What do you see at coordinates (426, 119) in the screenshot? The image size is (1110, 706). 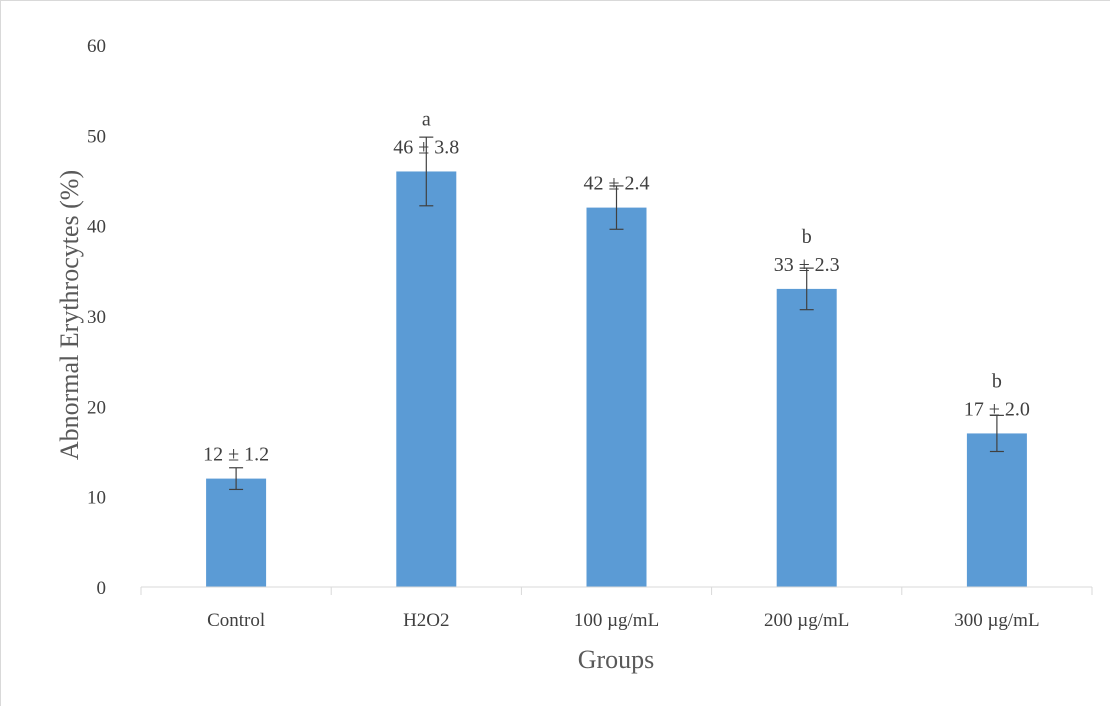 I see `significance-label: a` at bounding box center [426, 119].